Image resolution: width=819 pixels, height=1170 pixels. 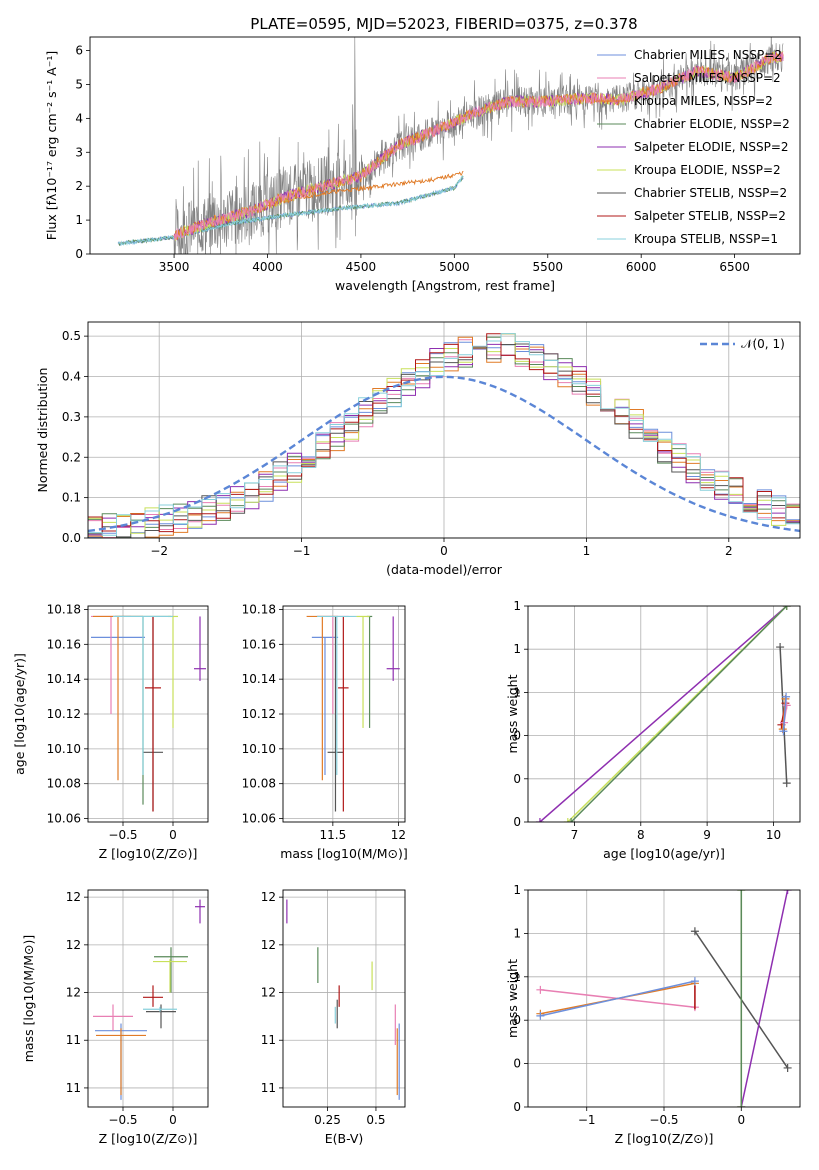 I want to click on panel-z-weight: −1 −0.5 0 0 0 0 1 1 1 Z [log10(Z/Z⊙)] mass weight, so click(x=653, y=1014).